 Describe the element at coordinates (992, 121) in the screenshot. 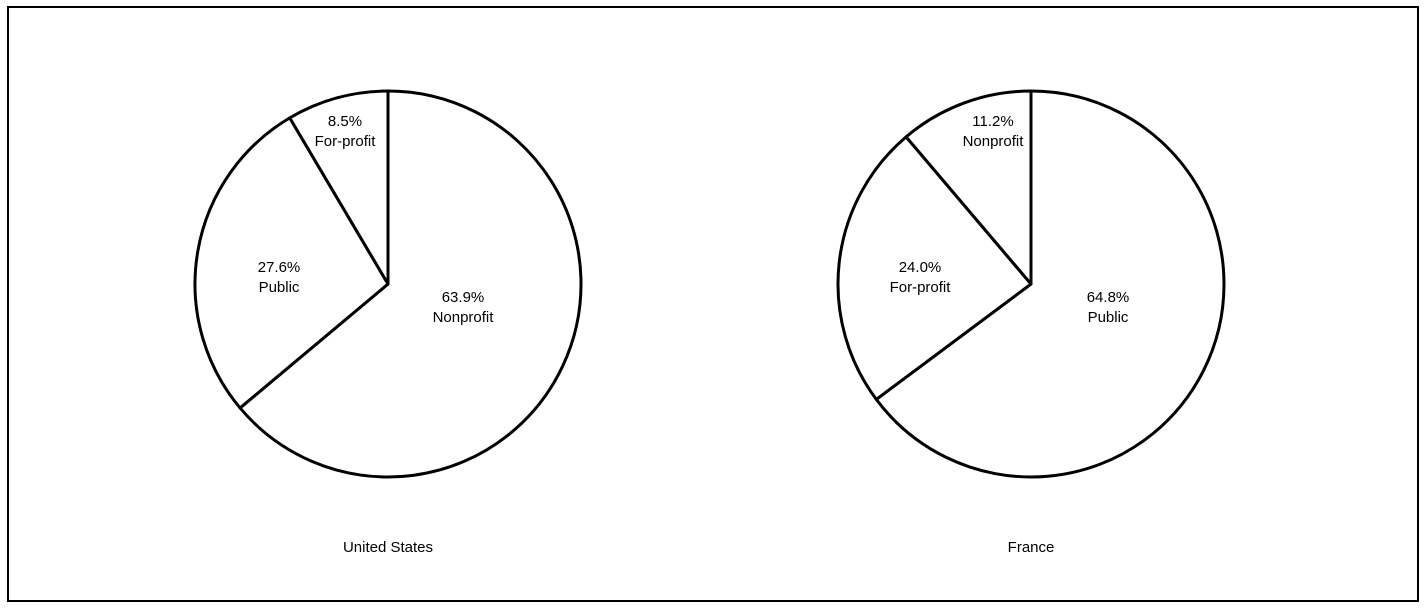

I see `slice-percent-label: 11.2%` at that location.